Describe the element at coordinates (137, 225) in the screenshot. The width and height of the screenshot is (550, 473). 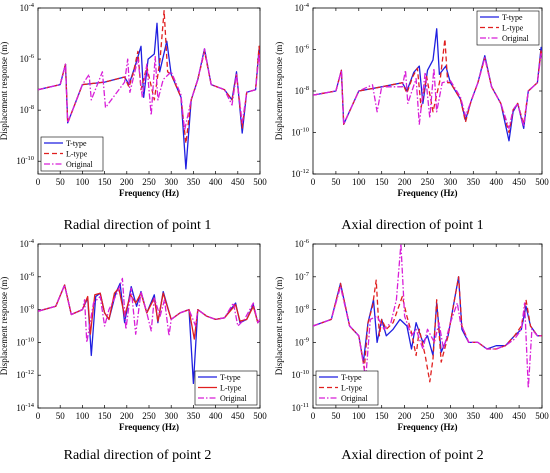
I see `caption-radial-point-1: Radial direction of point 1` at that location.